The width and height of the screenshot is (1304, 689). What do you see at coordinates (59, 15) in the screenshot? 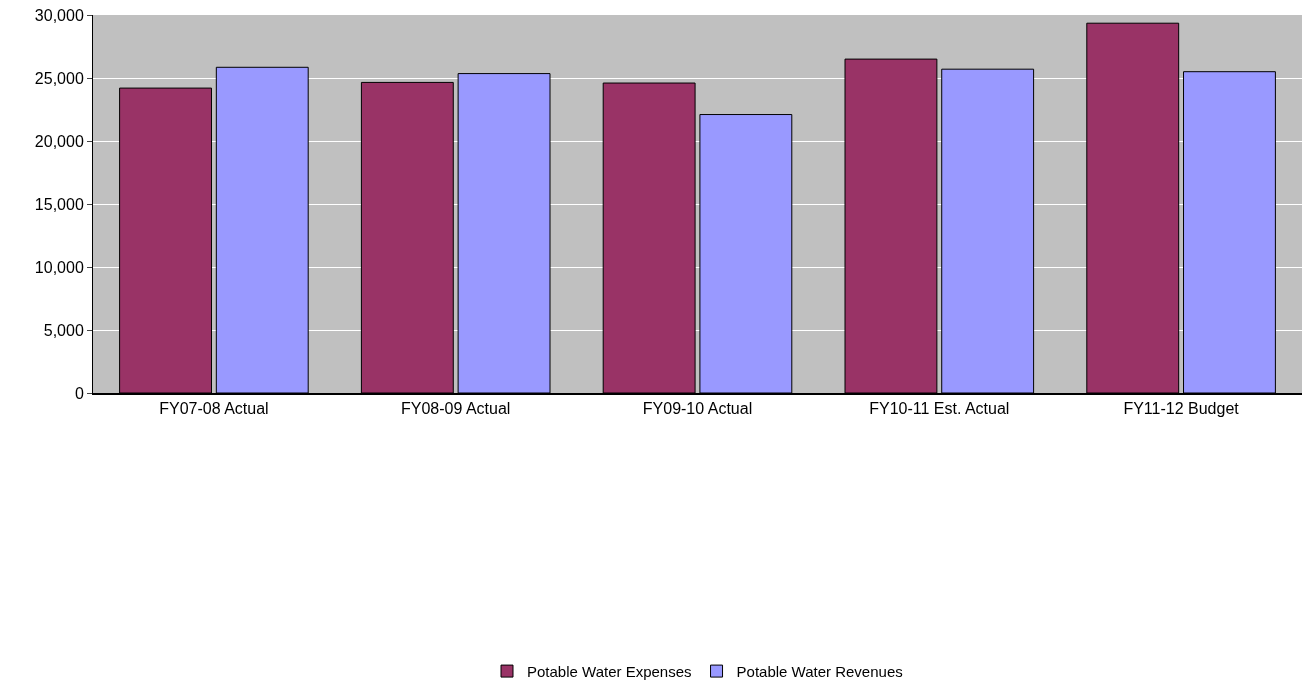
I see `y-tick-label: 30,000` at bounding box center [59, 15].